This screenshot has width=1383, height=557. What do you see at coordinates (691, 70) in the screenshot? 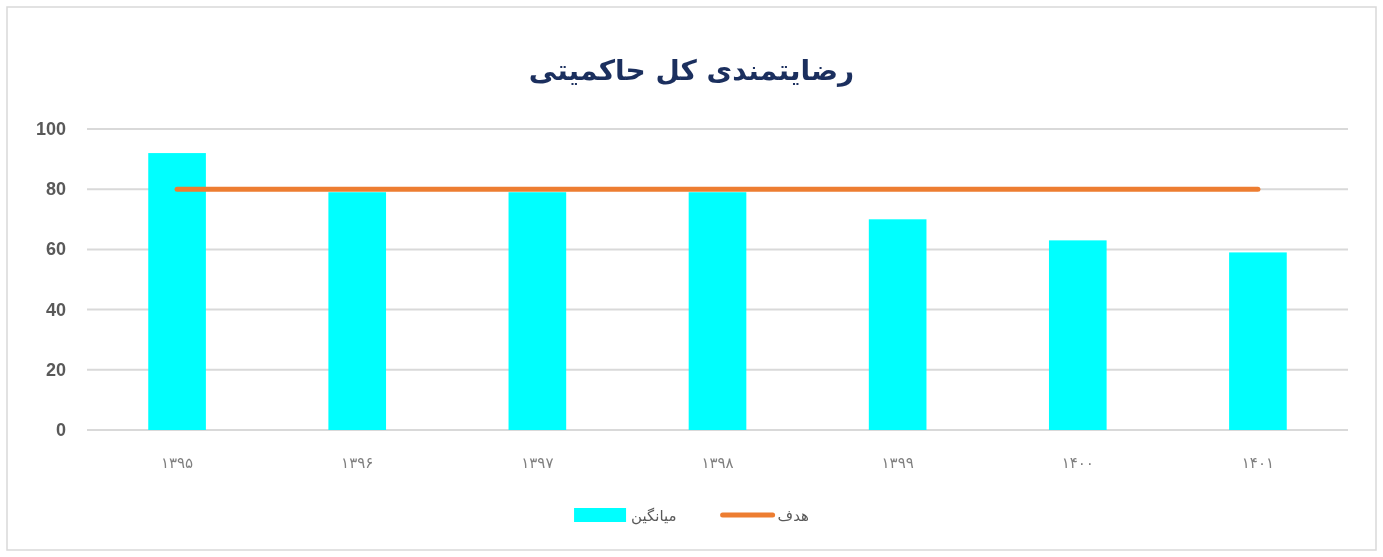
I see `chart-title: رضایتمندی کل حاکمیتی` at bounding box center [691, 70].